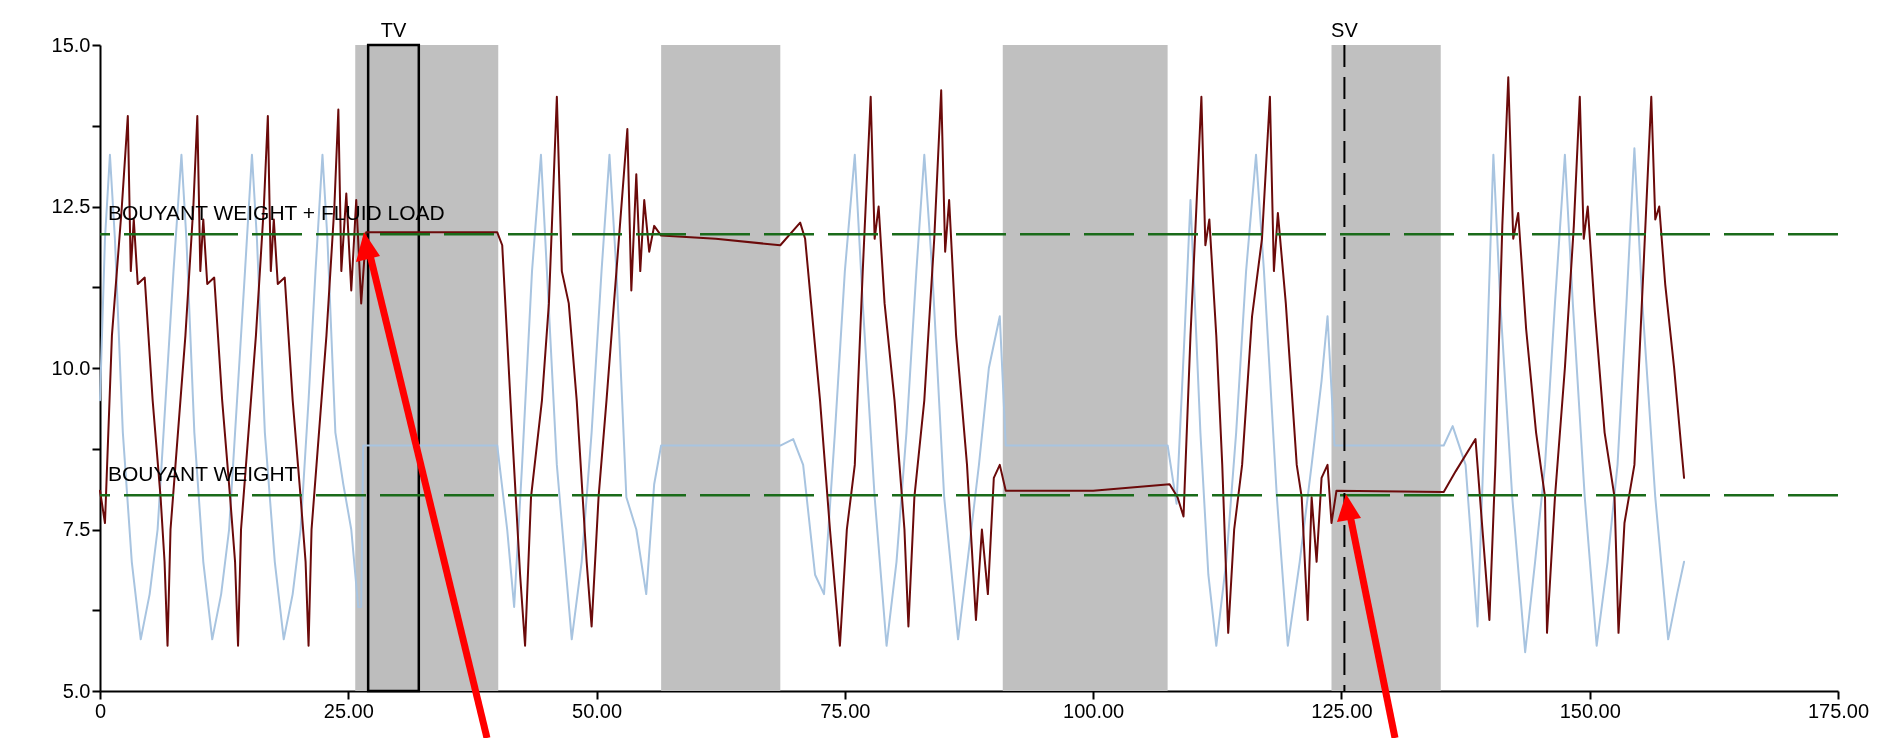 Image resolution: width=1902 pixels, height=738 pixels. Describe the element at coordinates (1838, 710) in the screenshot. I see `x-tick-label: 175.00` at that location.